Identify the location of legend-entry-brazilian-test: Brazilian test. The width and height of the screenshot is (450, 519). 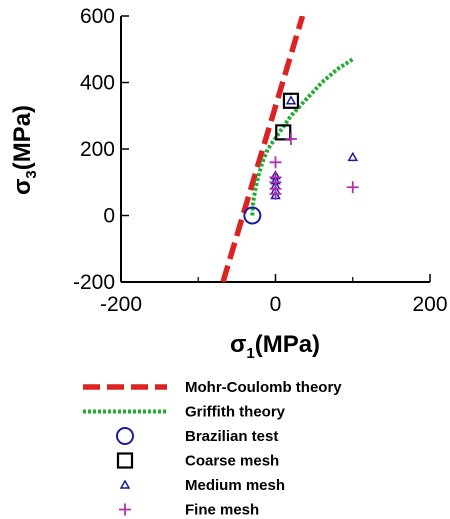
(197, 436).